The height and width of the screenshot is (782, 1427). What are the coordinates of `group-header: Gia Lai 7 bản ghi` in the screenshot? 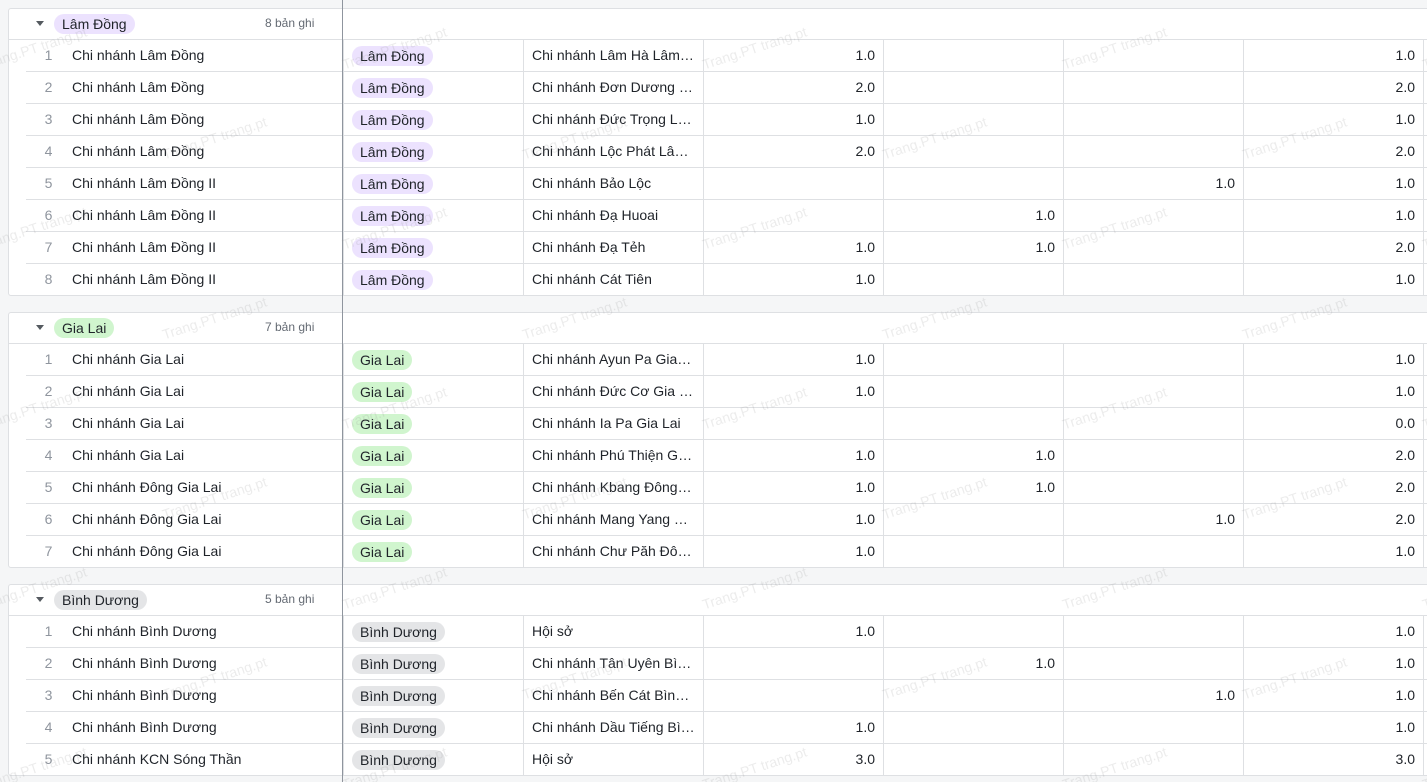 It's located at (718, 328).